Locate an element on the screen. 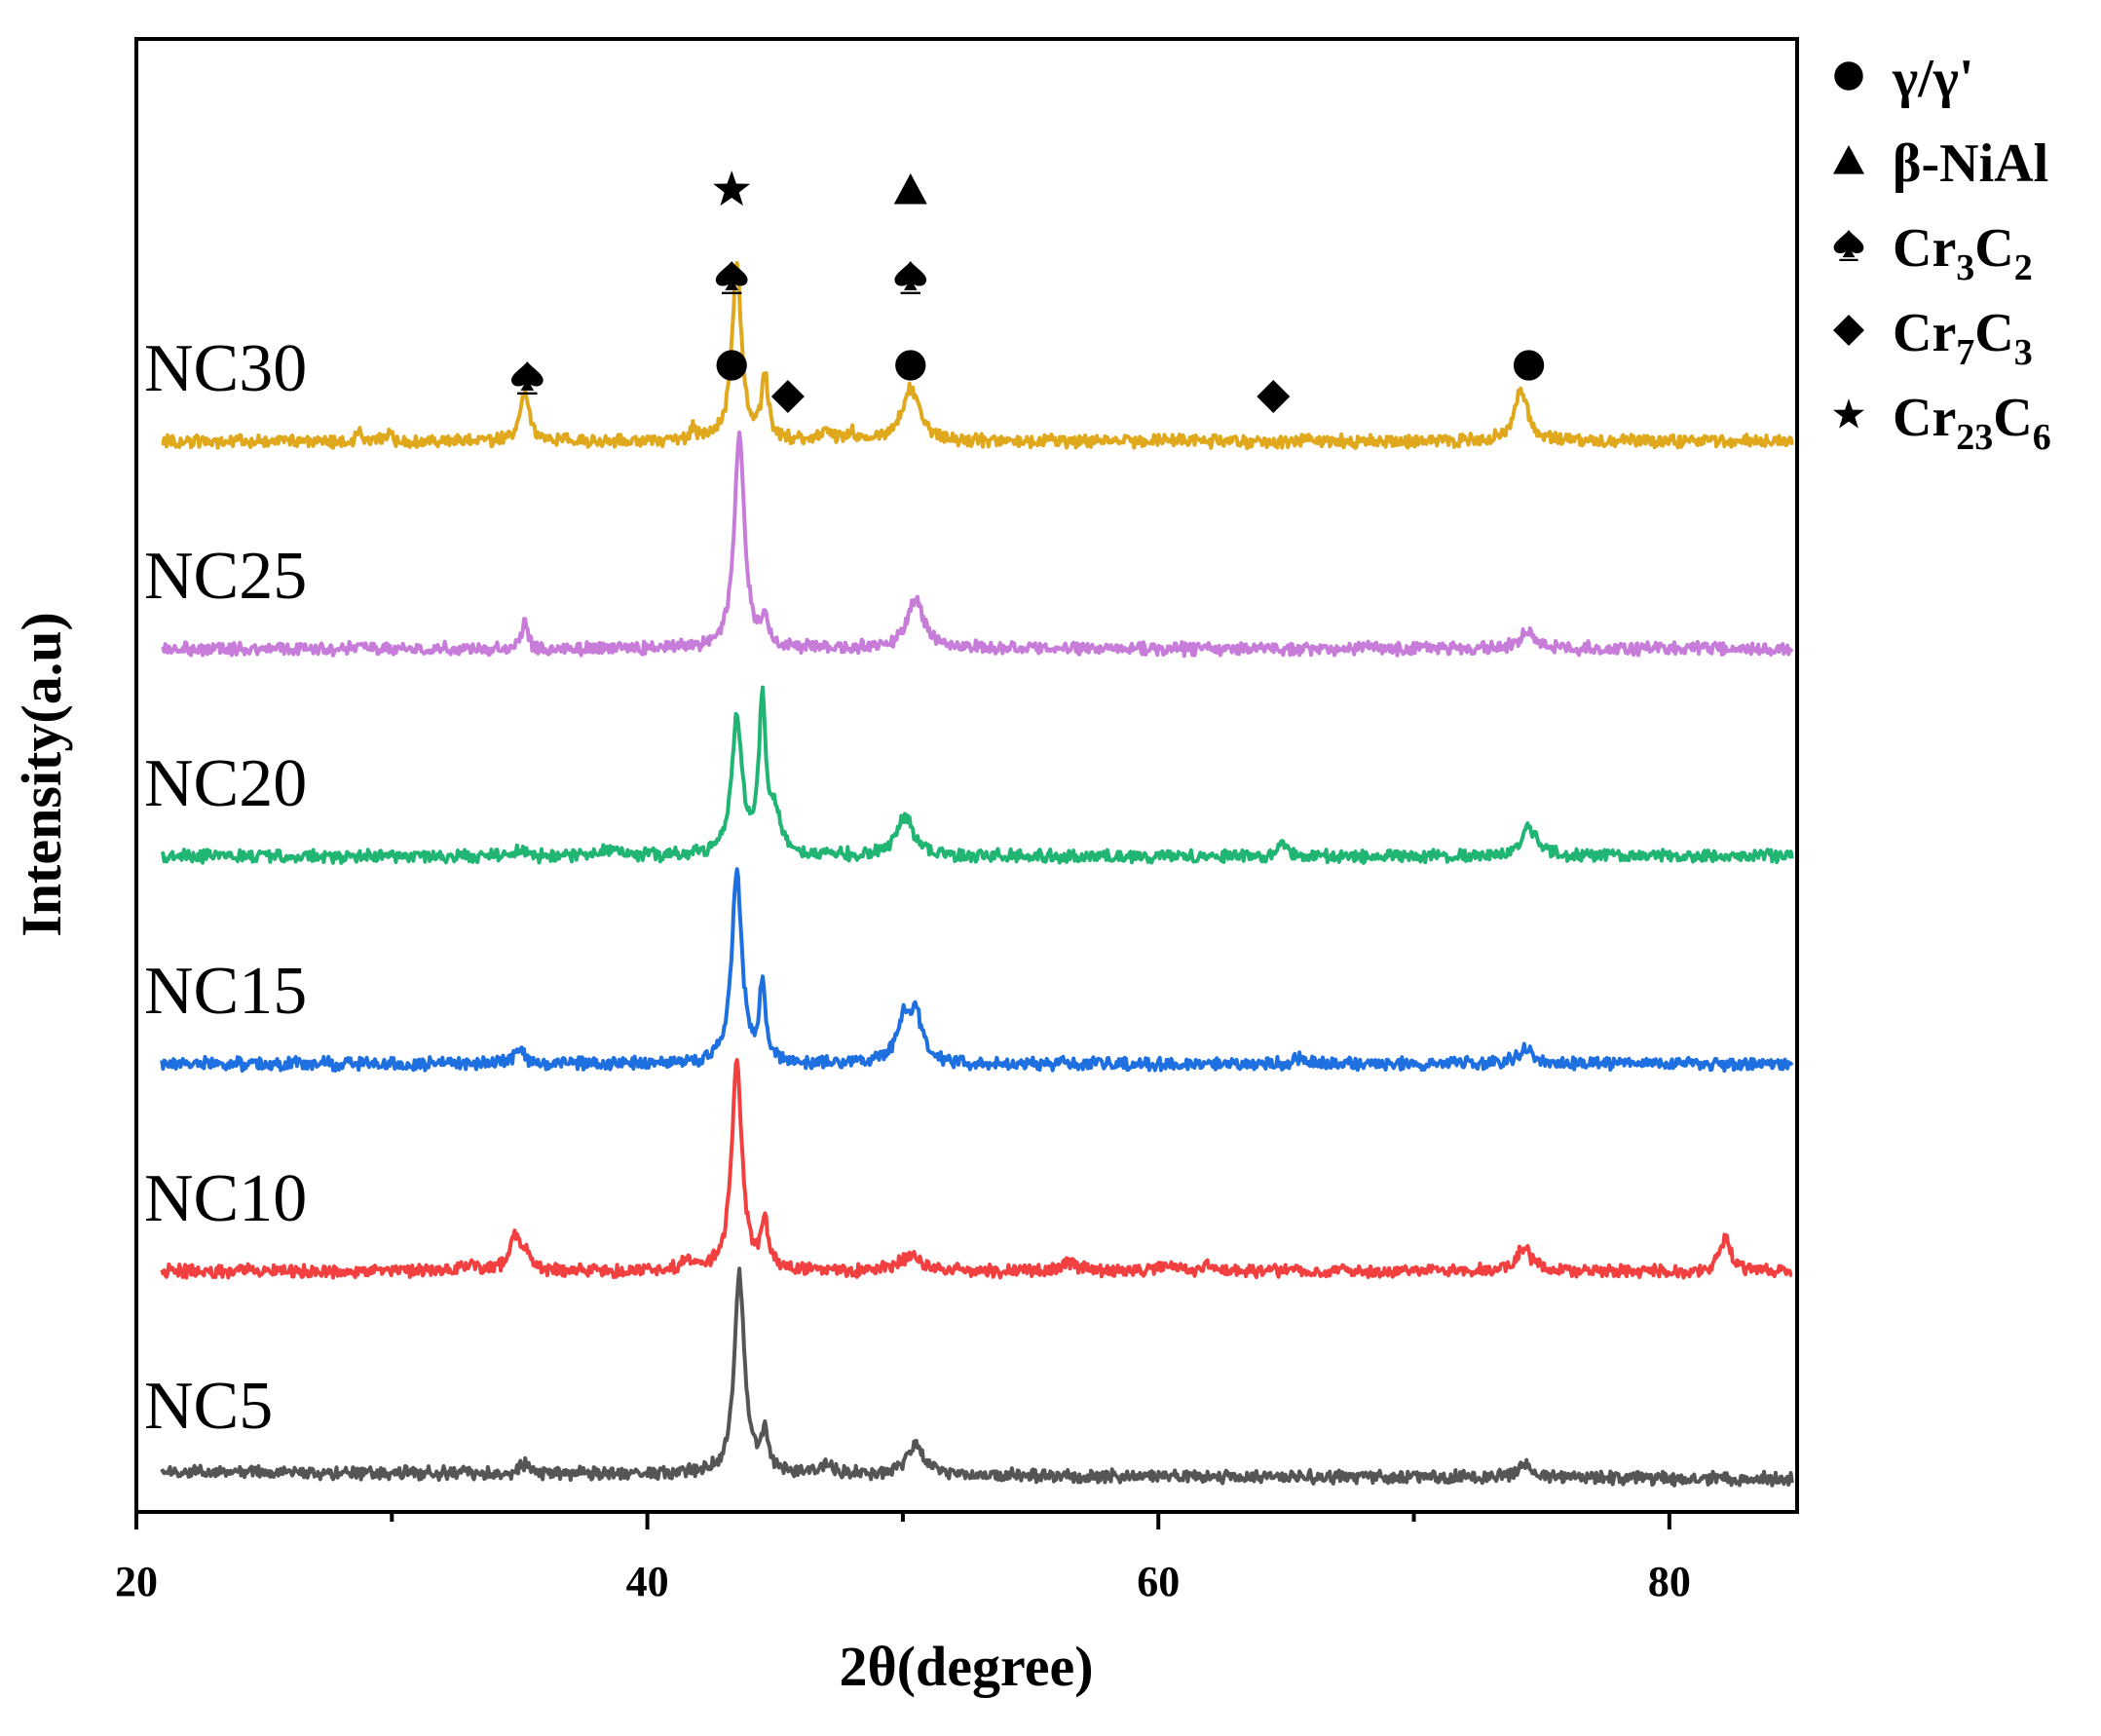  series-label-nc20: NC20 is located at coordinates (226, 783).